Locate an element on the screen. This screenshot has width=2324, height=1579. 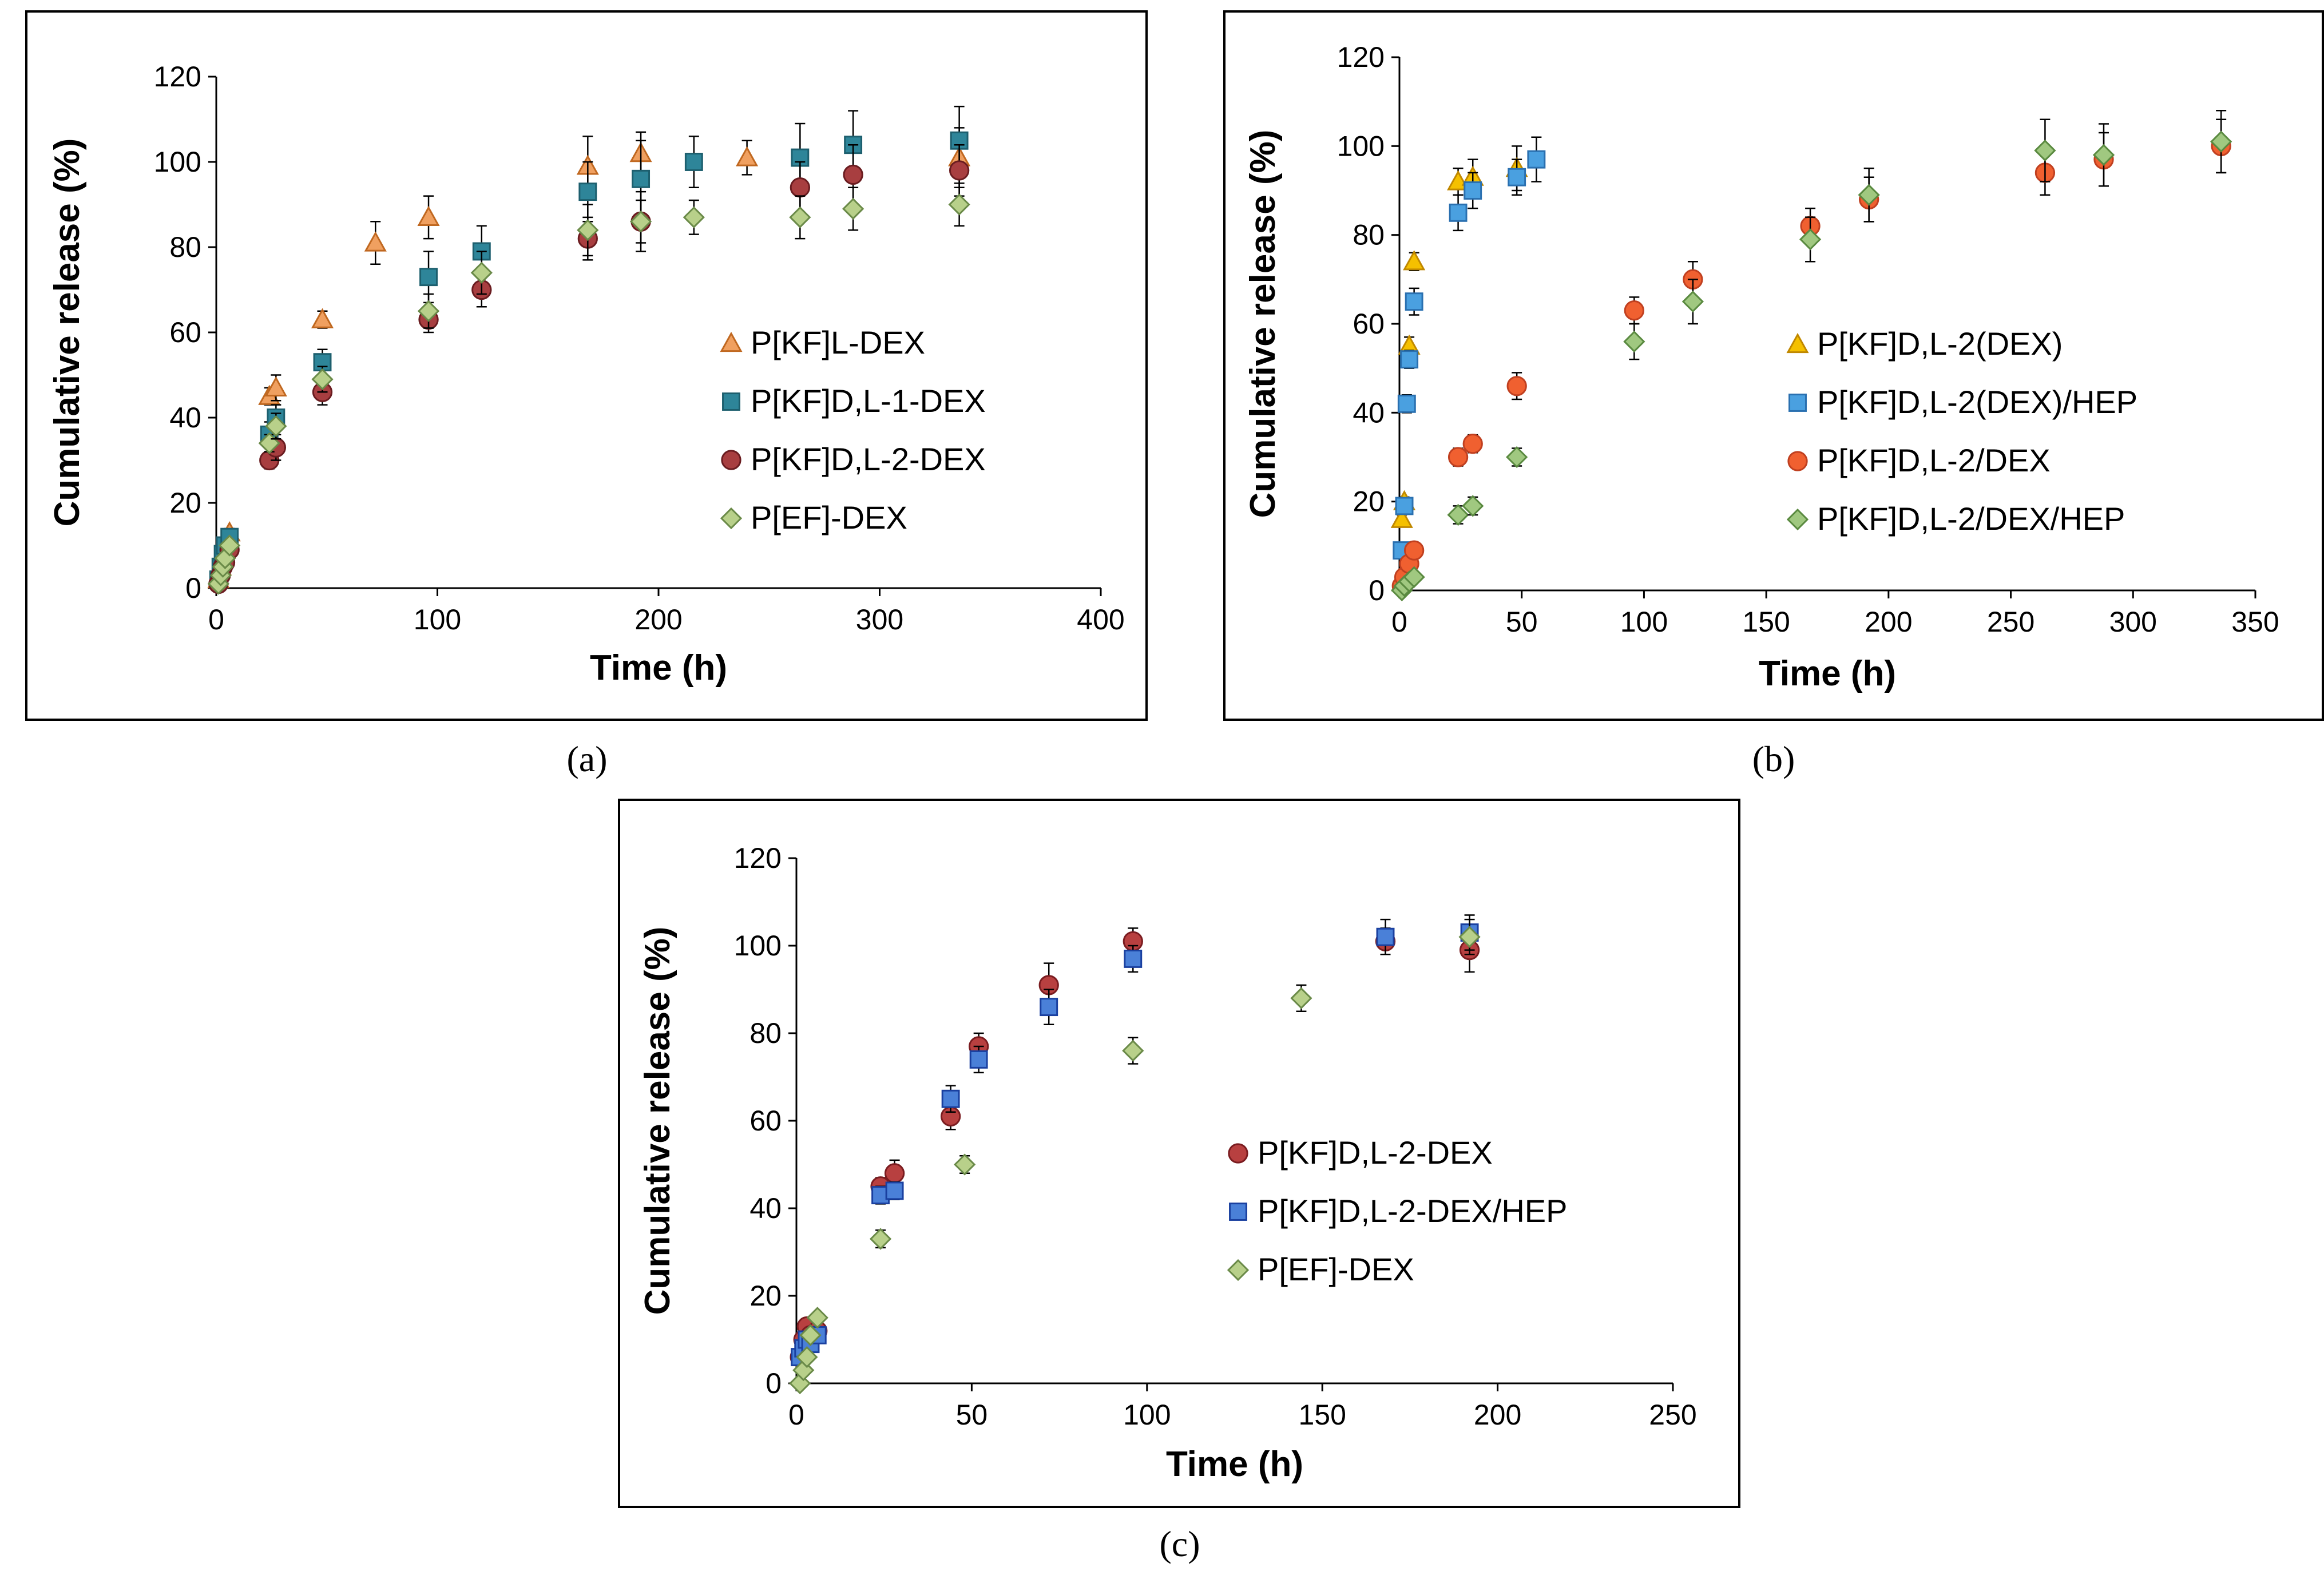
x-tick-label: 350 is located at coordinates (2255, 622).